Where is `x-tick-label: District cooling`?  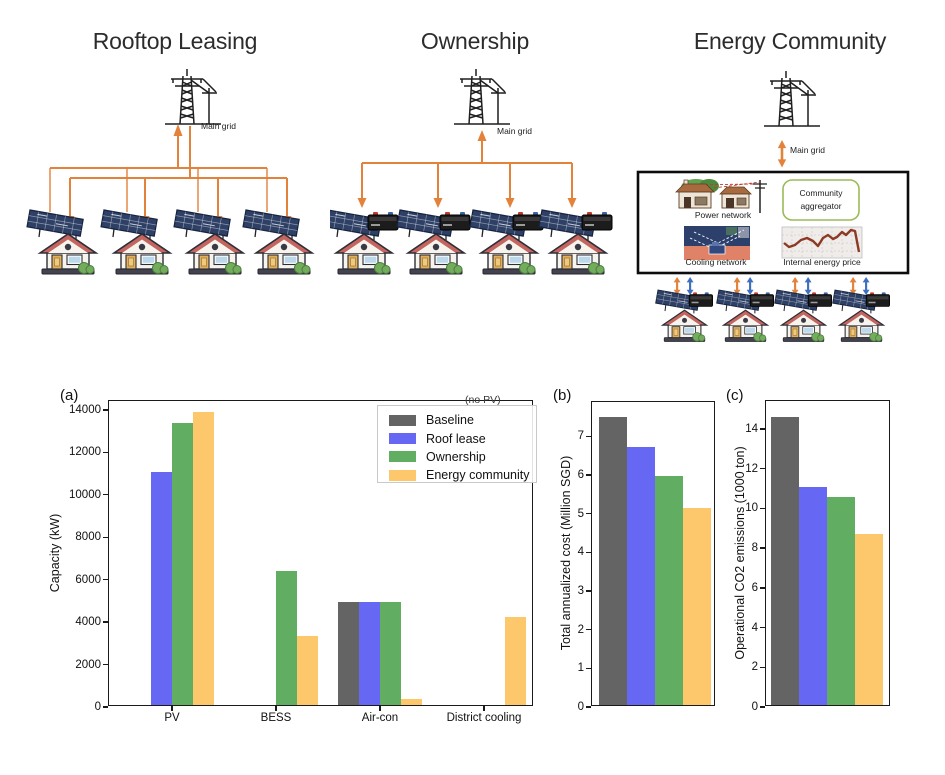 x-tick-label: District cooling is located at coordinates (484, 718).